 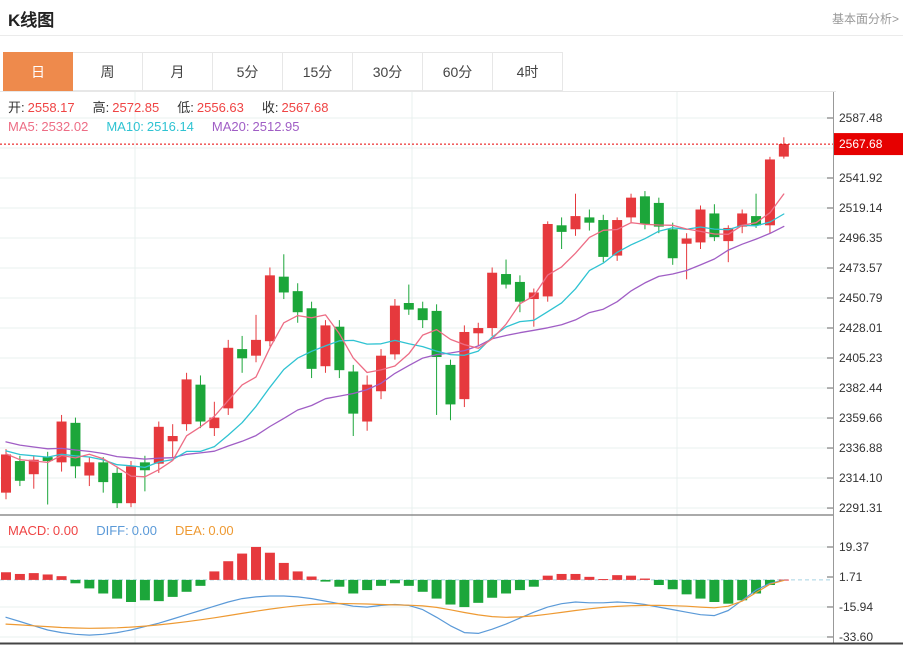 I want to click on low-value: 2556.63, so click(x=220, y=107).